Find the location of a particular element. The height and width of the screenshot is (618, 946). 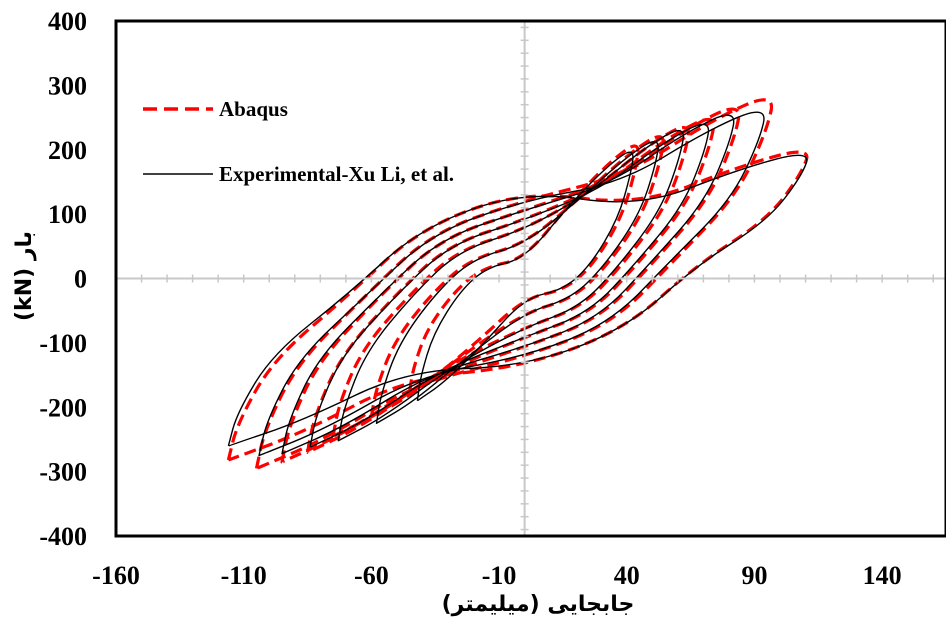

x-tick-label: 90 is located at coordinates (754, 575).